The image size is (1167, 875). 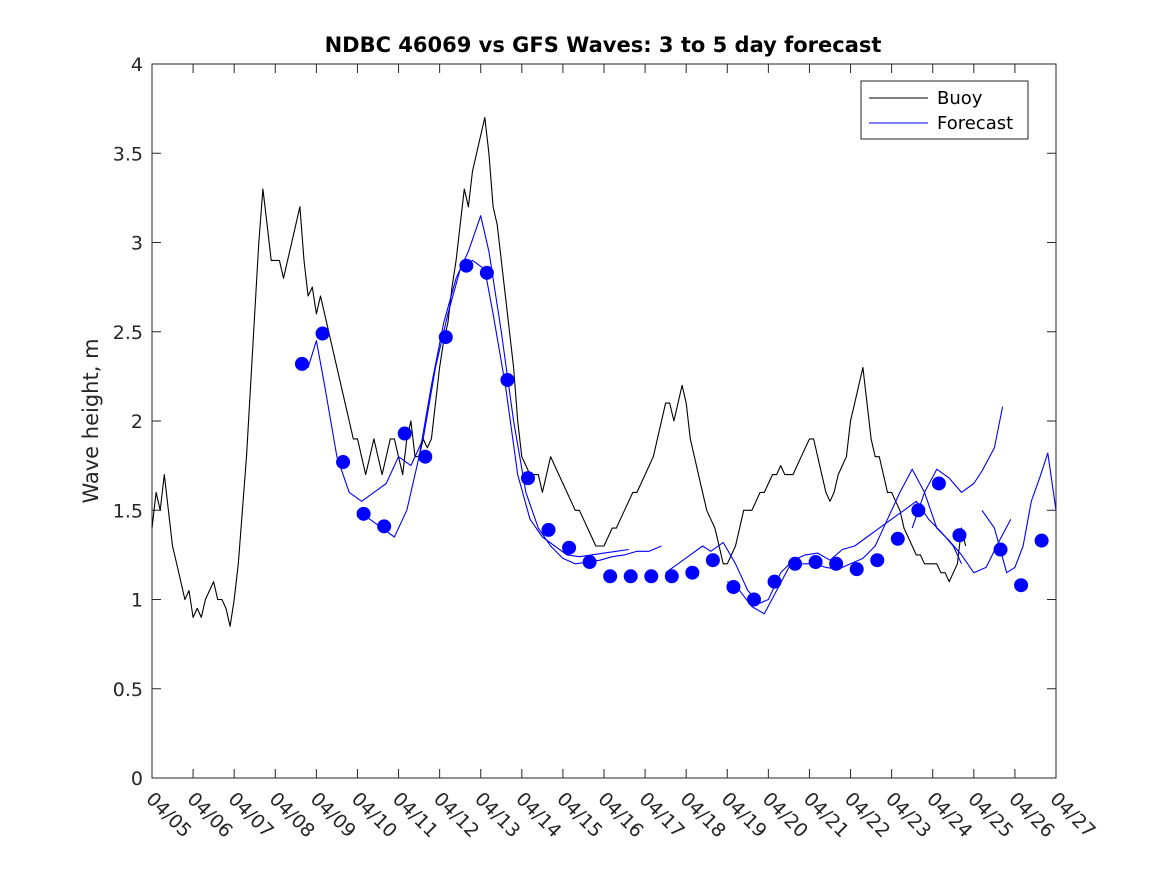 I want to click on x-tick-label: 04/22, so click(x=867, y=815).